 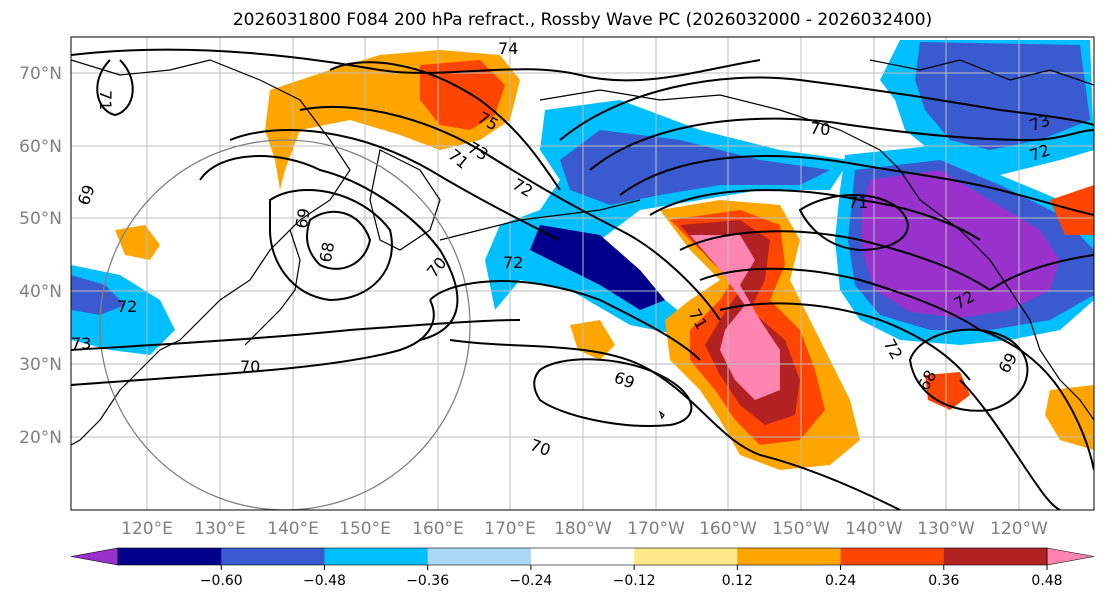 What do you see at coordinates (874, 529) in the screenshot?
I see `lon-label-140w: 140°W` at bounding box center [874, 529].